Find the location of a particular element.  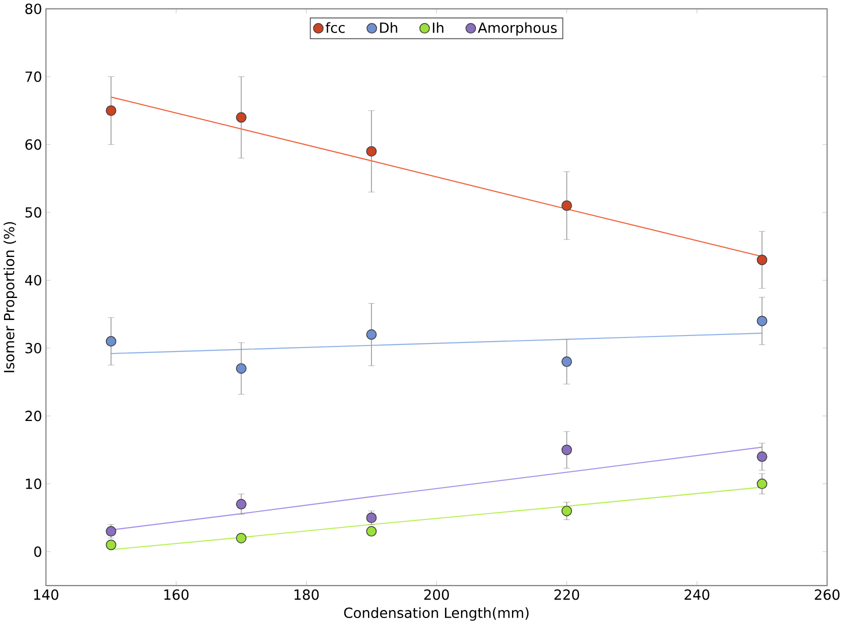

y-tick-label: 70 is located at coordinates (34, 76).